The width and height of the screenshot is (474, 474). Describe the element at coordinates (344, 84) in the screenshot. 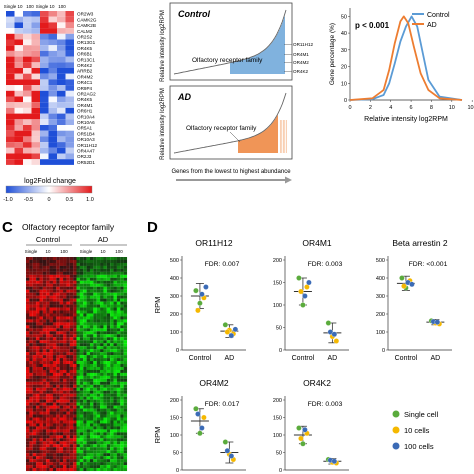

I see `density-y-tick-label: 10` at that location.